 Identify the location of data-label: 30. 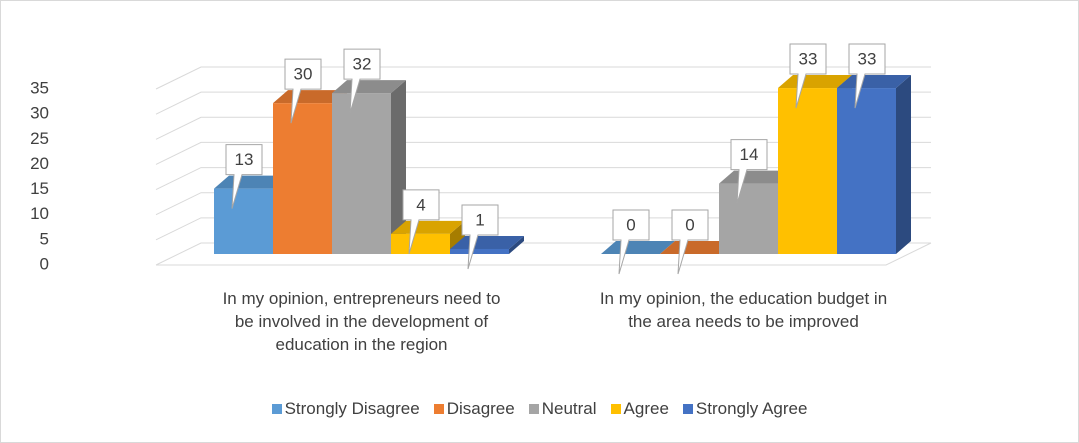
(303, 74).